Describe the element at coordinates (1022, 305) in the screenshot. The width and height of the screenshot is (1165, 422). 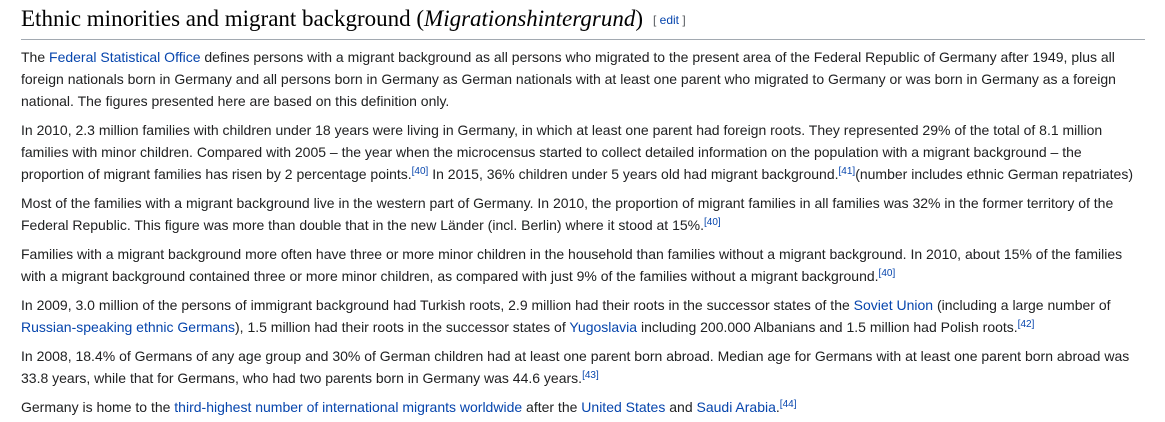
I see `text: (including a large number of` at that location.